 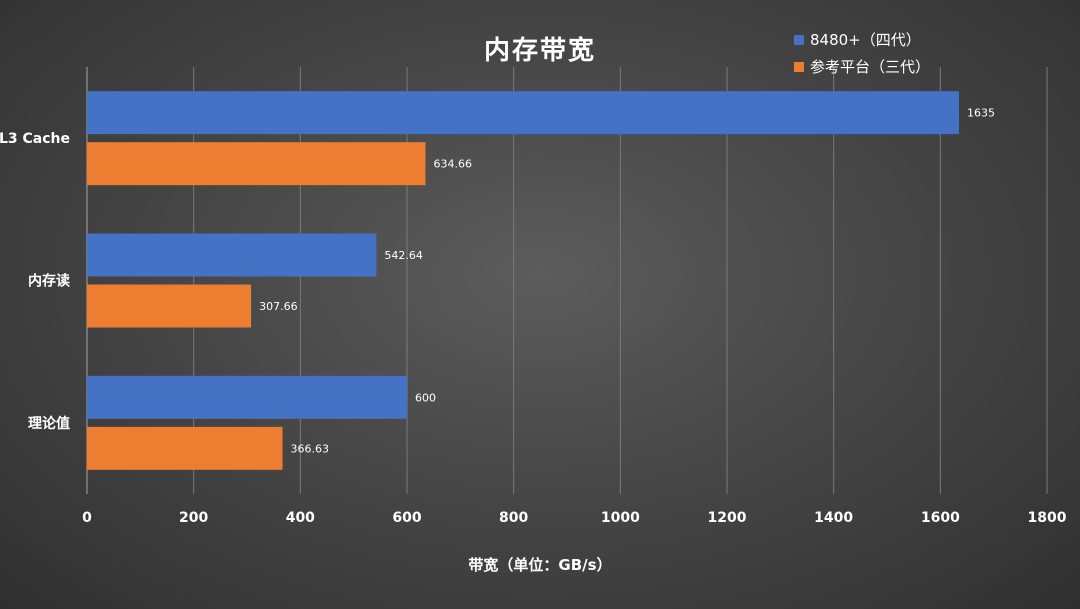 What do you see at coordinates (452, 164) in the screenshot?
I see `data-label: 634.66` at bounding box center [452, 164].